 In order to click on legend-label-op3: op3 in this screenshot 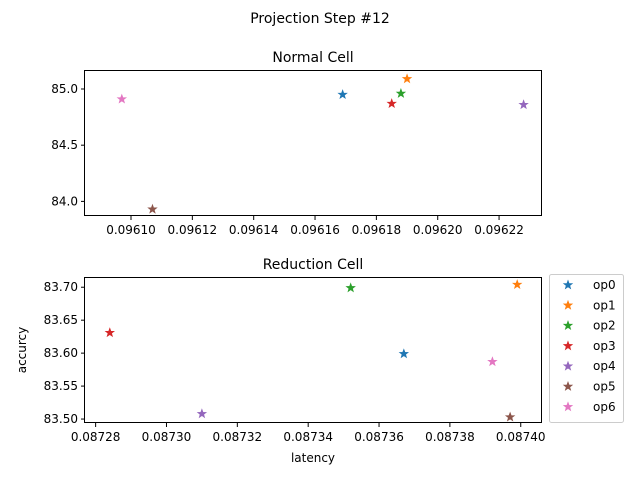, I will do `click(604, 346)`.